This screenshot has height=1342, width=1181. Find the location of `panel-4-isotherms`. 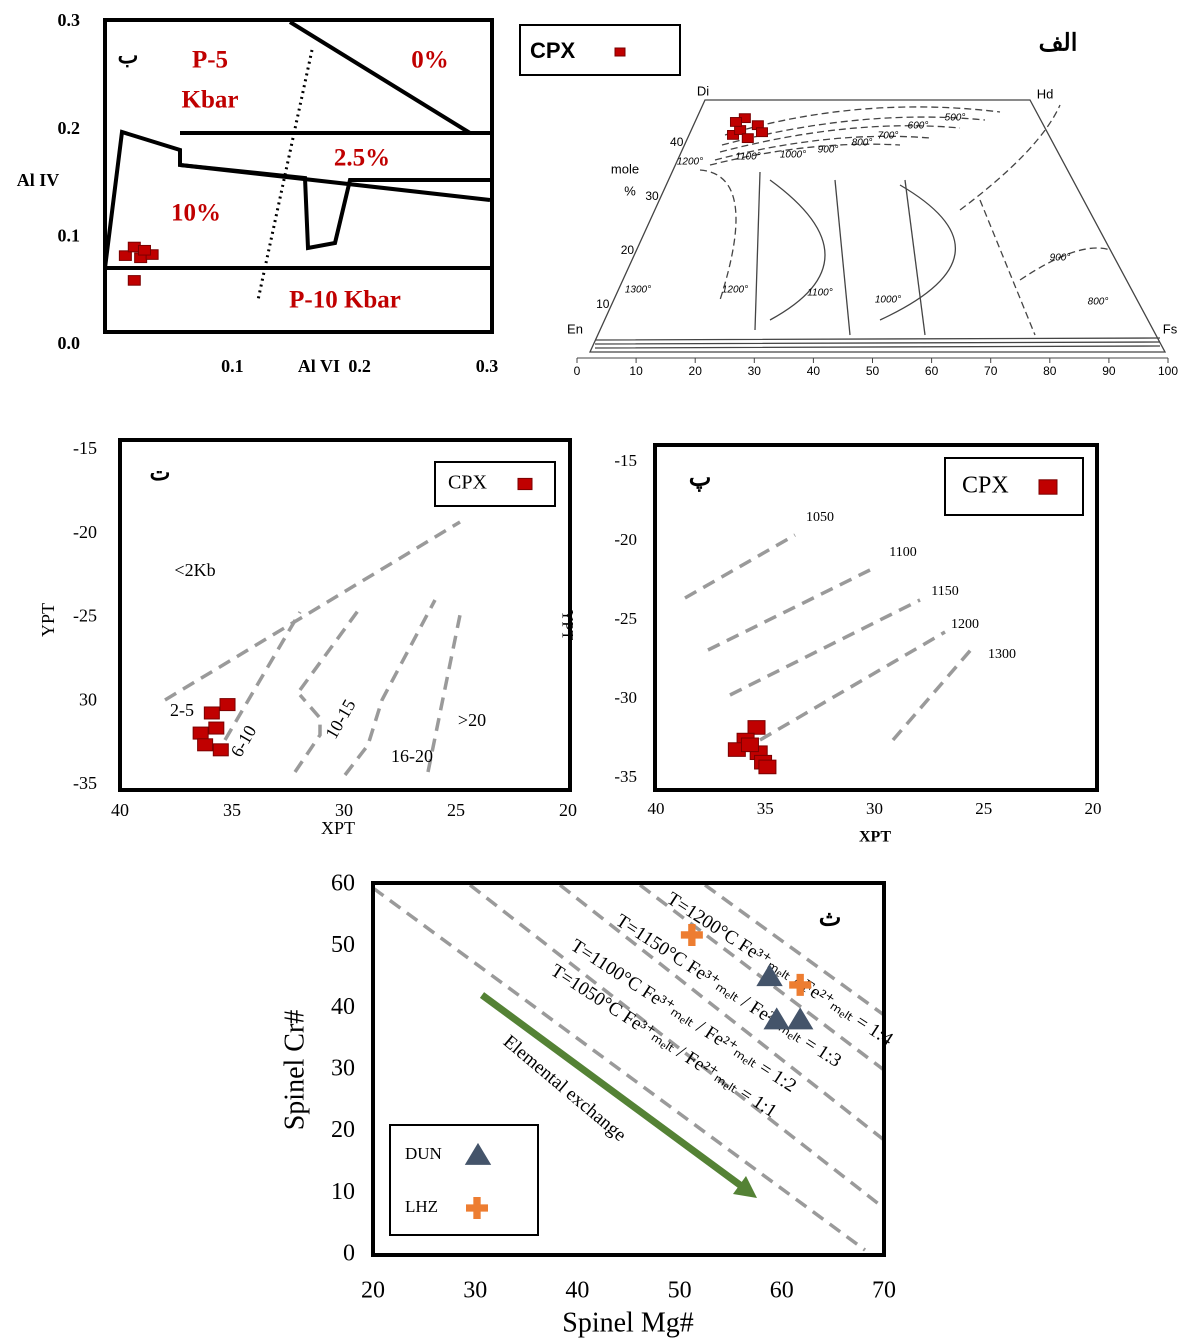

panel-4-isotherms is located at coordinates (884, 599).